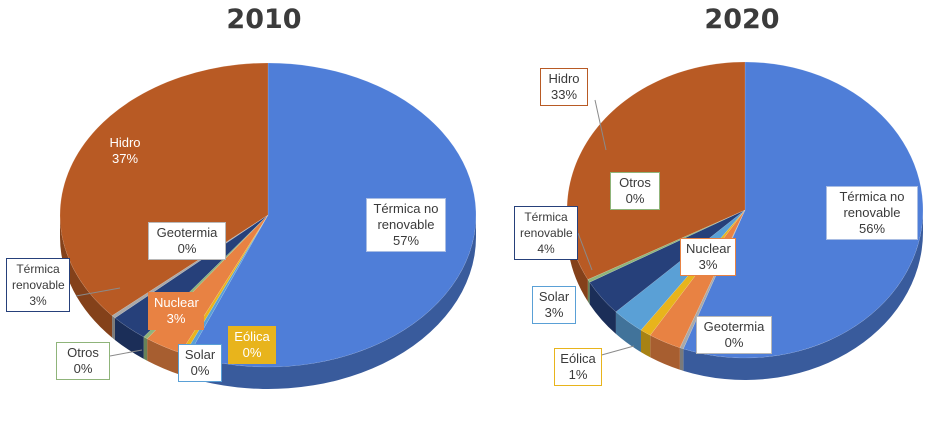  I want to click on label-nuclear-2010: Nuclear 3%, so click(176, 311).